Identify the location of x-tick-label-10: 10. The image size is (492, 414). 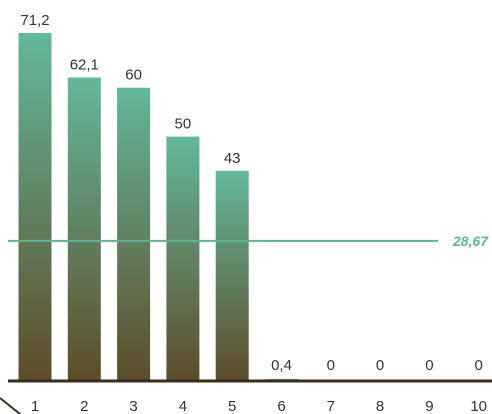
(478, 406).